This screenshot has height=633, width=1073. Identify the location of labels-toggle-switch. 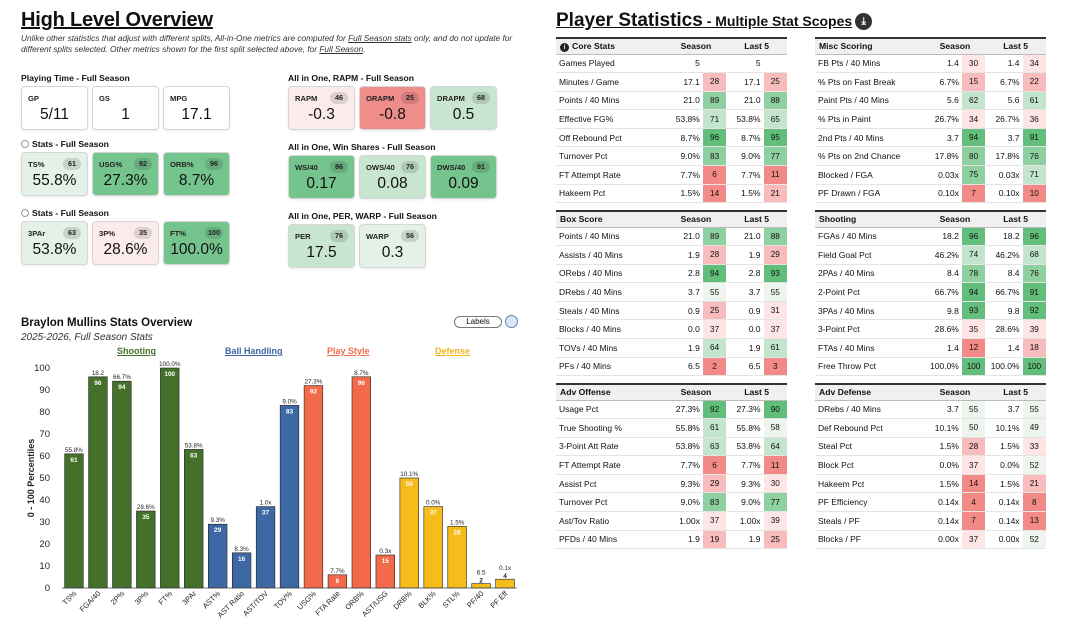
(511, 321).